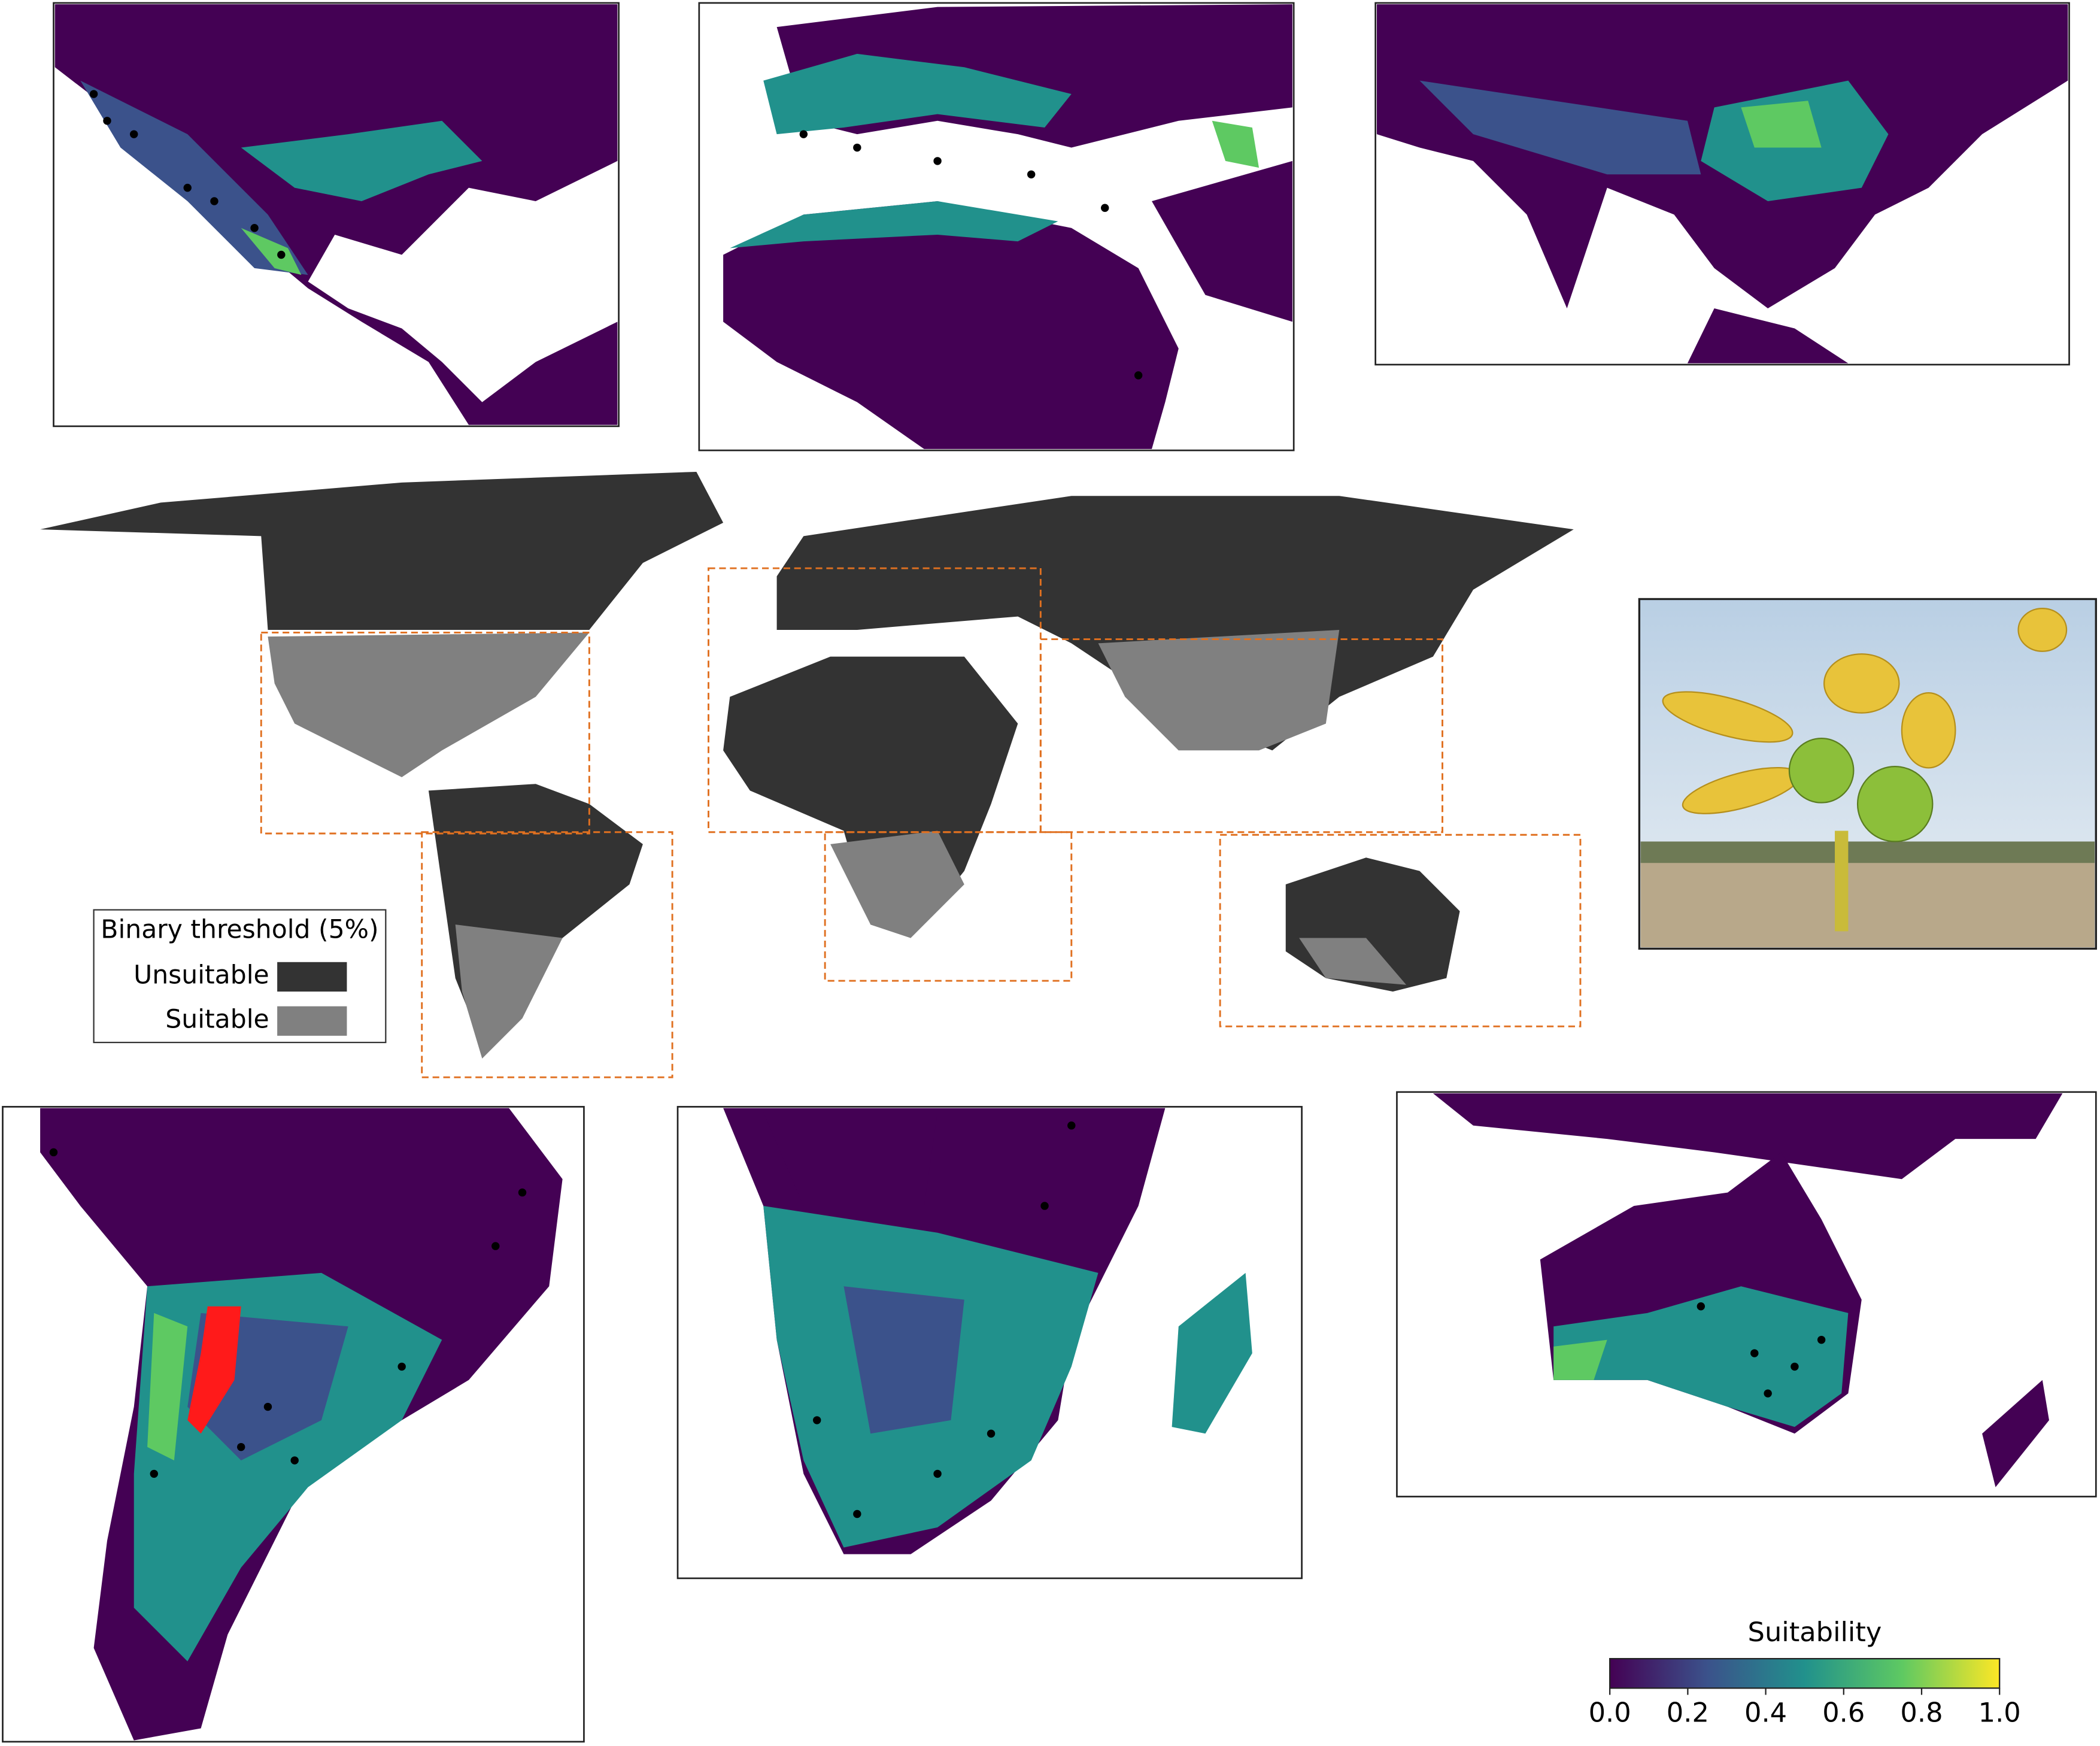 This screenshot has width=2100, height=1746. What do you see at coordinates (336, 215) in the screenshot?
I see `map-north-america` at bounding box center [336, 215].